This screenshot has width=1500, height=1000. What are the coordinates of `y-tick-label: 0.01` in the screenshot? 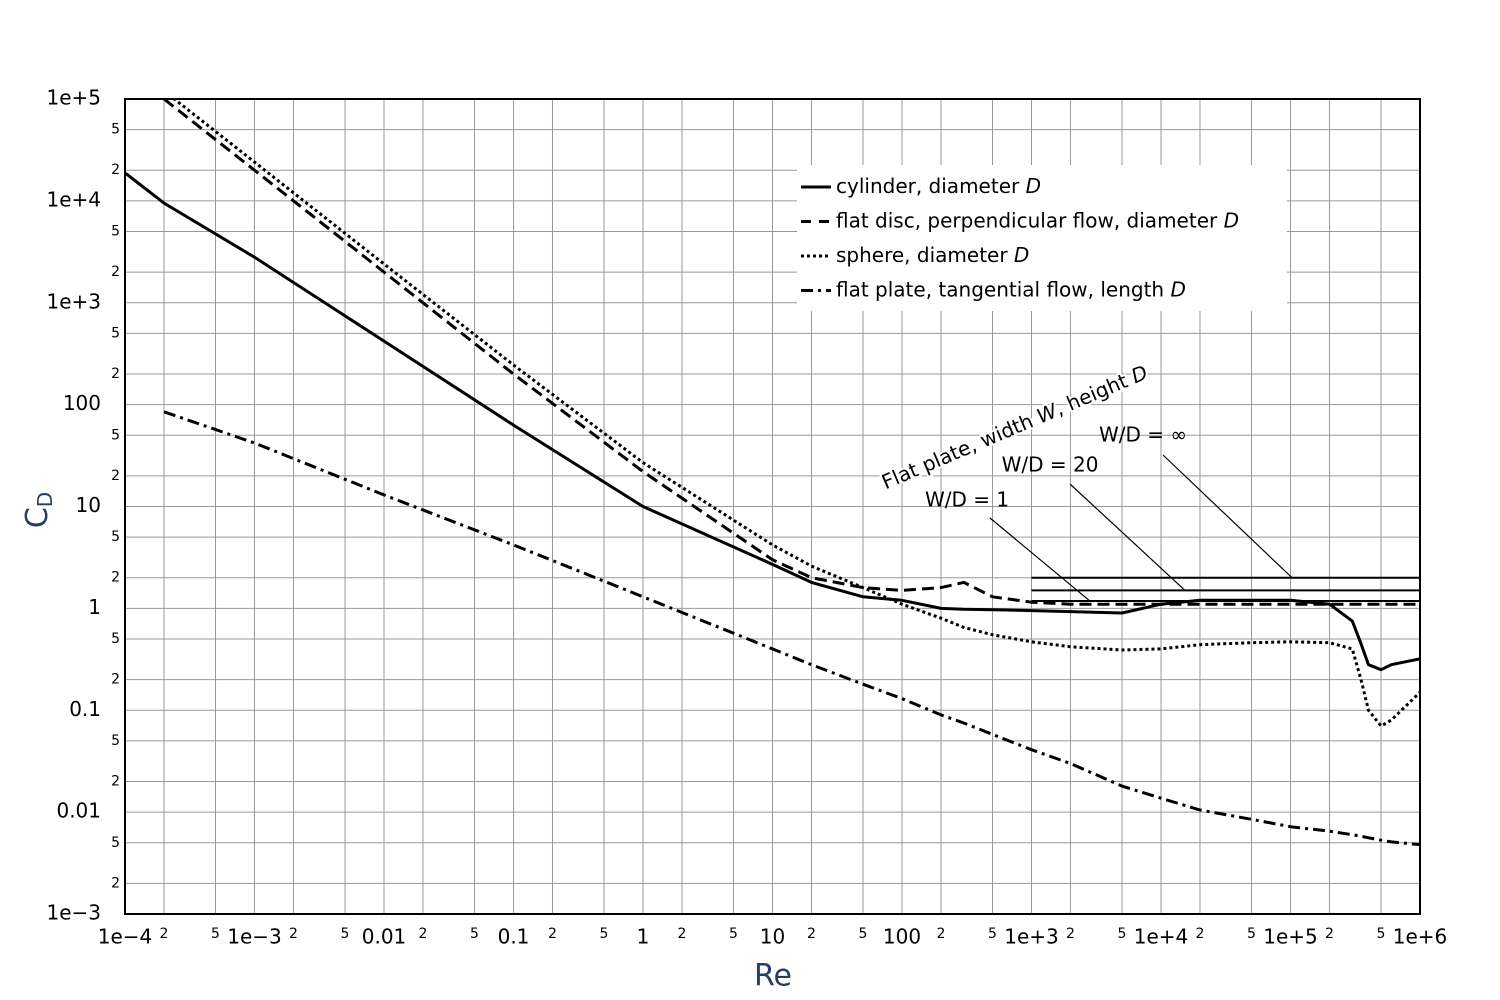 It's located at (78, 811).